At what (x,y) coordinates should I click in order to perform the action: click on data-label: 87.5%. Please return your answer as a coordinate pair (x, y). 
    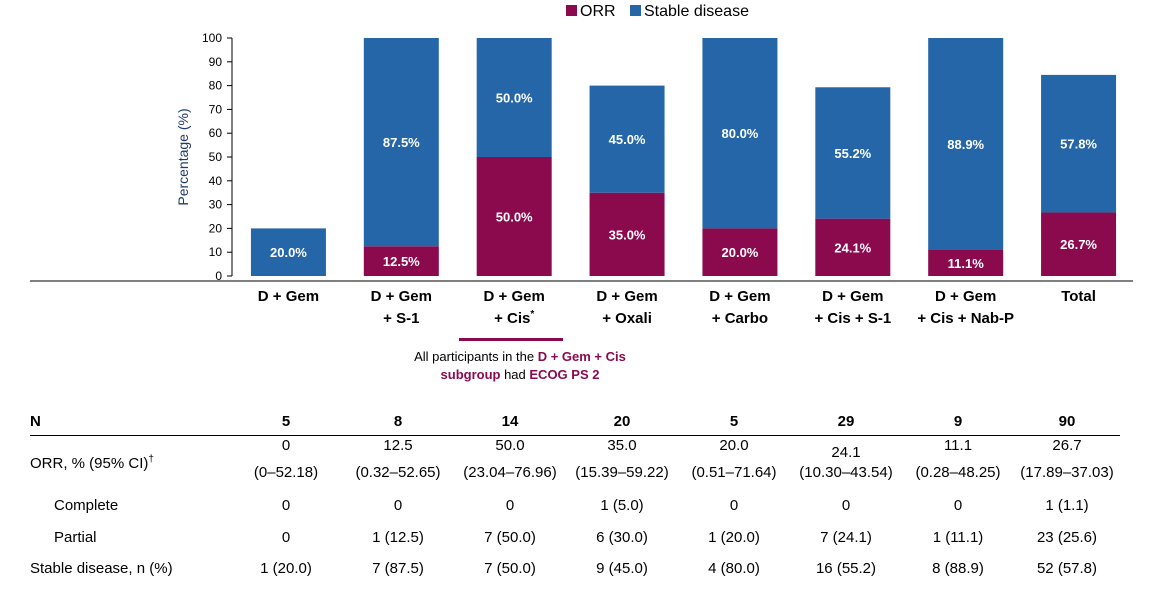
    Looking at the image, I should click on (401, 142).